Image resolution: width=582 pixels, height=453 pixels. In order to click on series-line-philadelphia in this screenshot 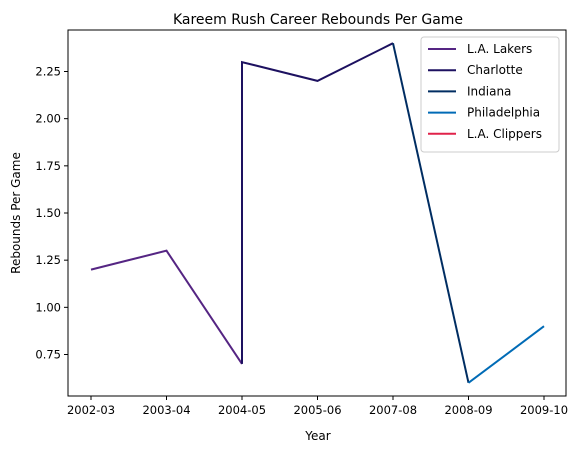, I will do `click(506, 354)`.